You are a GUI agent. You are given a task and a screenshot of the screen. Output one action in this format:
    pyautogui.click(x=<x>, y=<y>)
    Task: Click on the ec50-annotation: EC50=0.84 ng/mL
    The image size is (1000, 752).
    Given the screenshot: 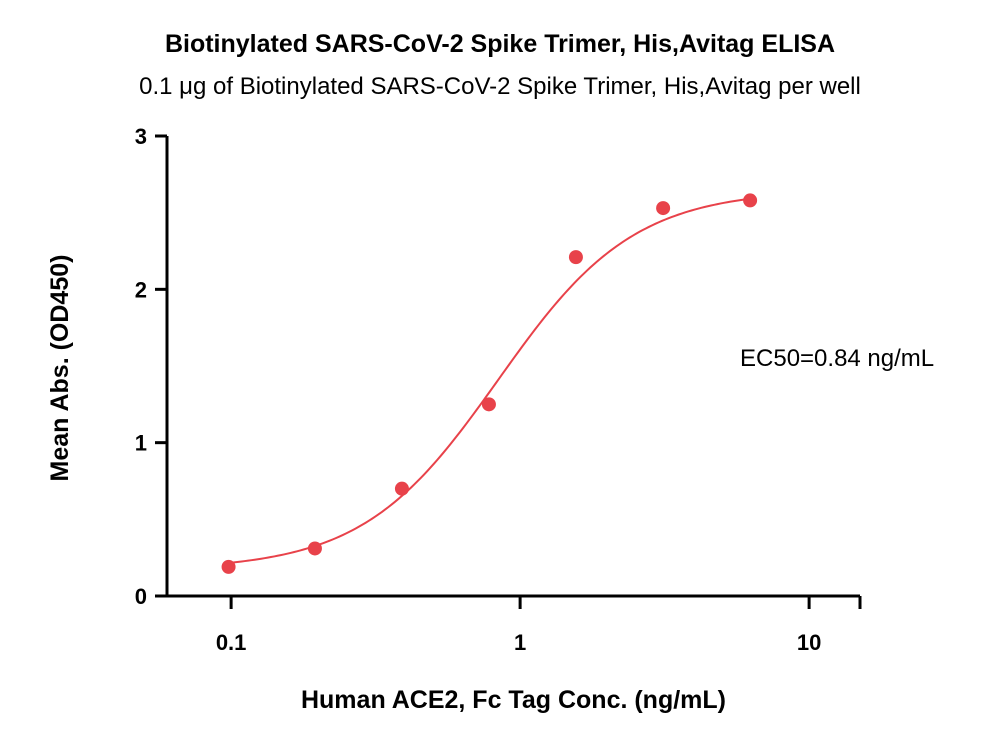 What is the action you would take?
    pyautogui.click(x=837, y=358)
    